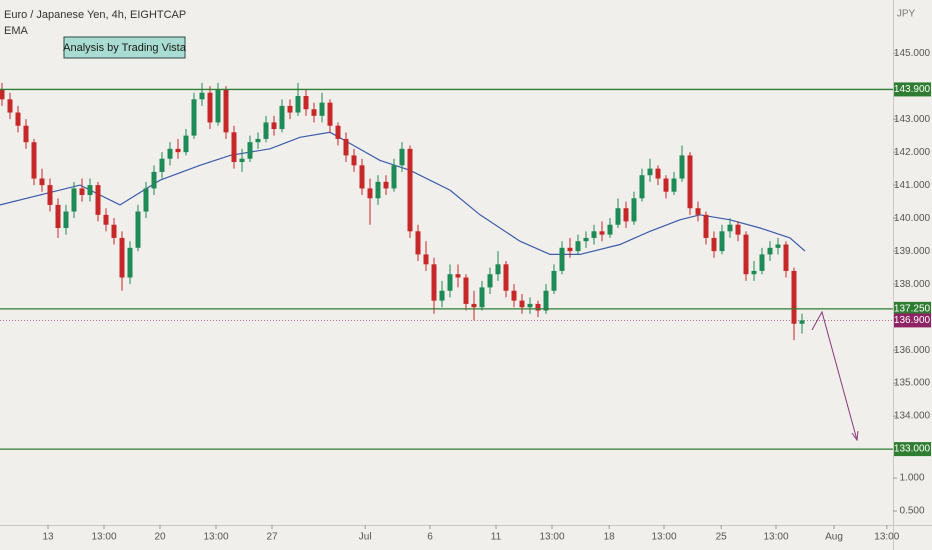  Describe the element at coordinates (912, 320) in the screenshot. I see `current-price-label: 136.900` at that location.